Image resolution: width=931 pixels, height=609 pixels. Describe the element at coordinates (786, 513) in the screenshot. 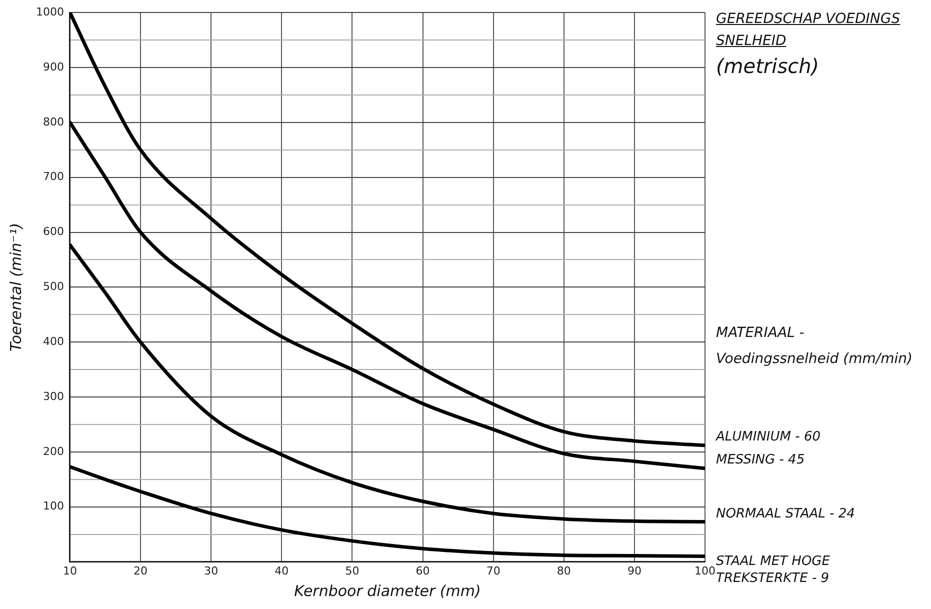

I see `series-label: NORMAAL STAAL - 24` at that location.